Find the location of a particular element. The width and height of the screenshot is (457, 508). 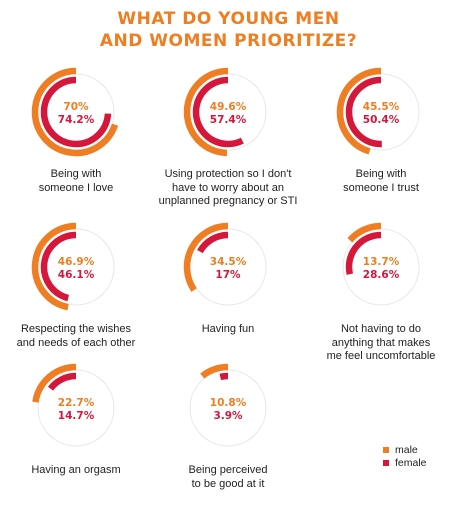

female-value-label: 50.4% is located at coordinates (381, 120).